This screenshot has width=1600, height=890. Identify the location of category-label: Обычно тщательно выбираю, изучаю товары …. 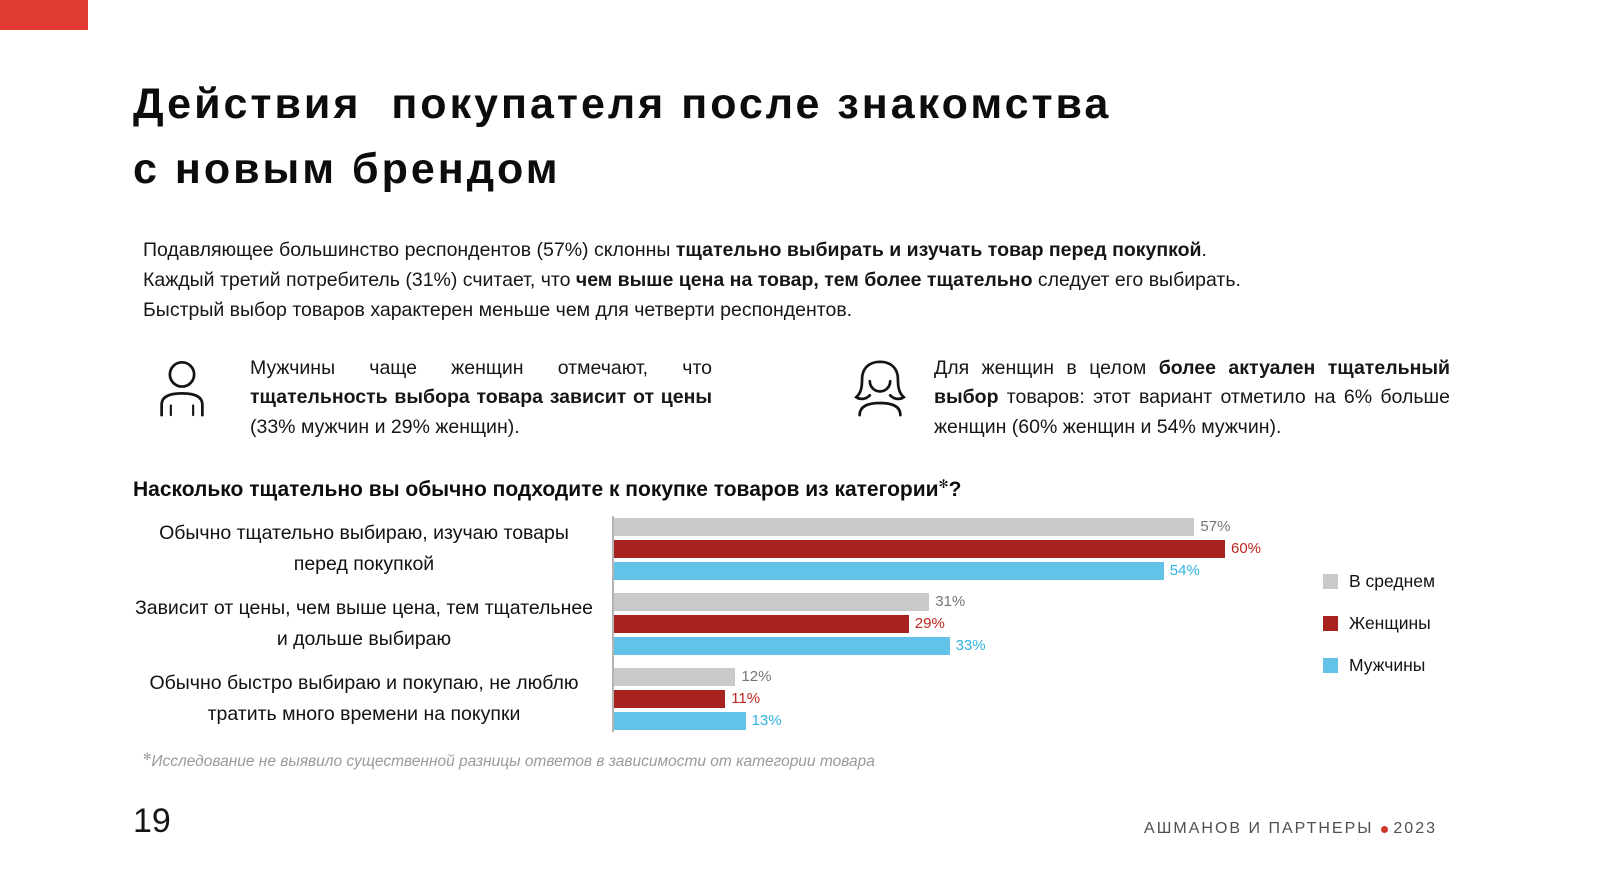
(364, 548).